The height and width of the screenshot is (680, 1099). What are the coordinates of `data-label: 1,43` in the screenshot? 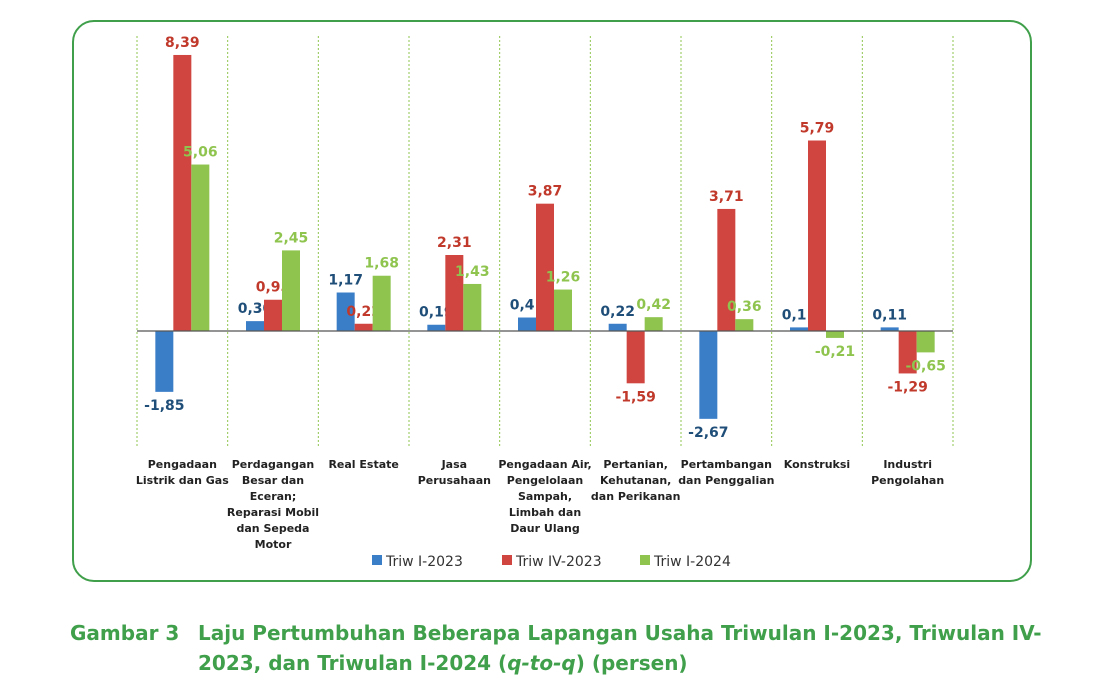 It's located at (472, 272).